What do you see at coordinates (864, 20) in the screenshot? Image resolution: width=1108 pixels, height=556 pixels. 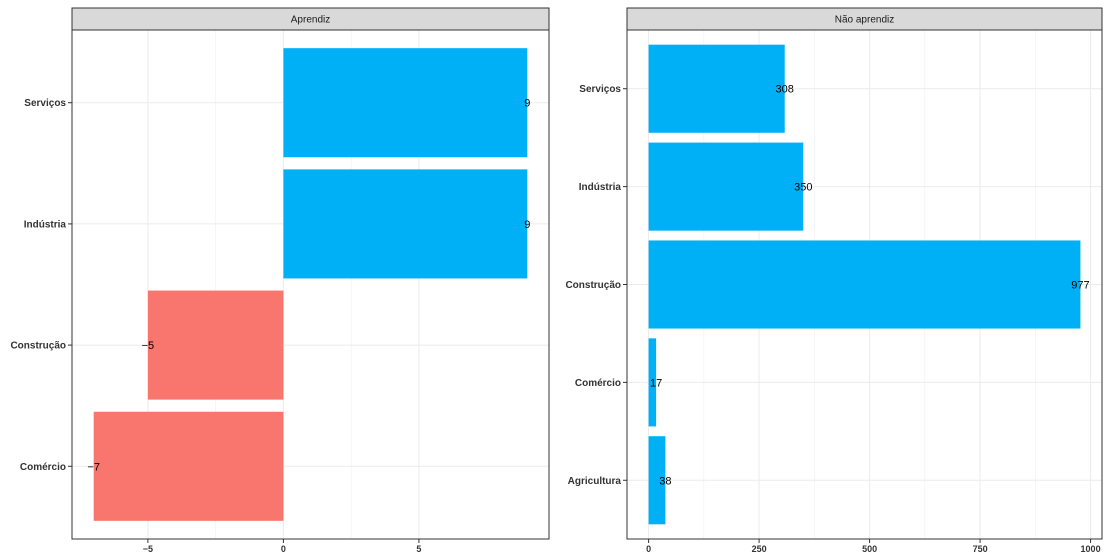 I see `facet-title: Não aprendiz` at bounding box center [864, 20].